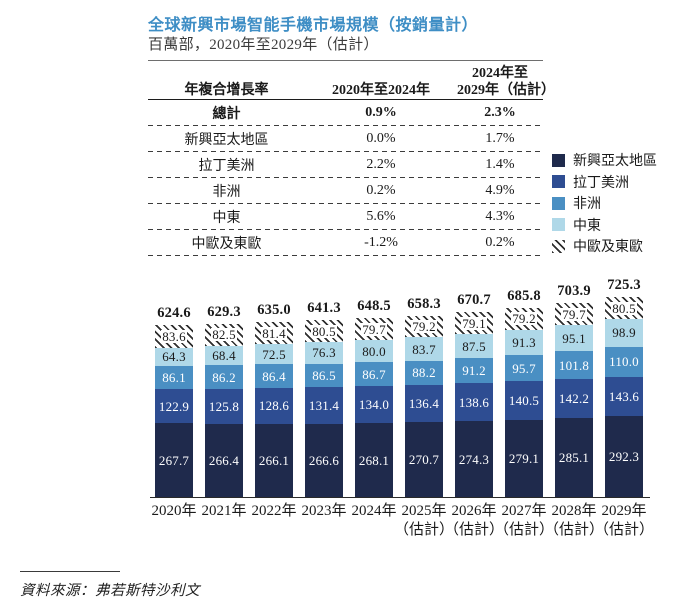  What do you see at coordinates (374, 306) in the screenshot?
I see `bar-total-label: 648.5` at bounding box center [374, 306].